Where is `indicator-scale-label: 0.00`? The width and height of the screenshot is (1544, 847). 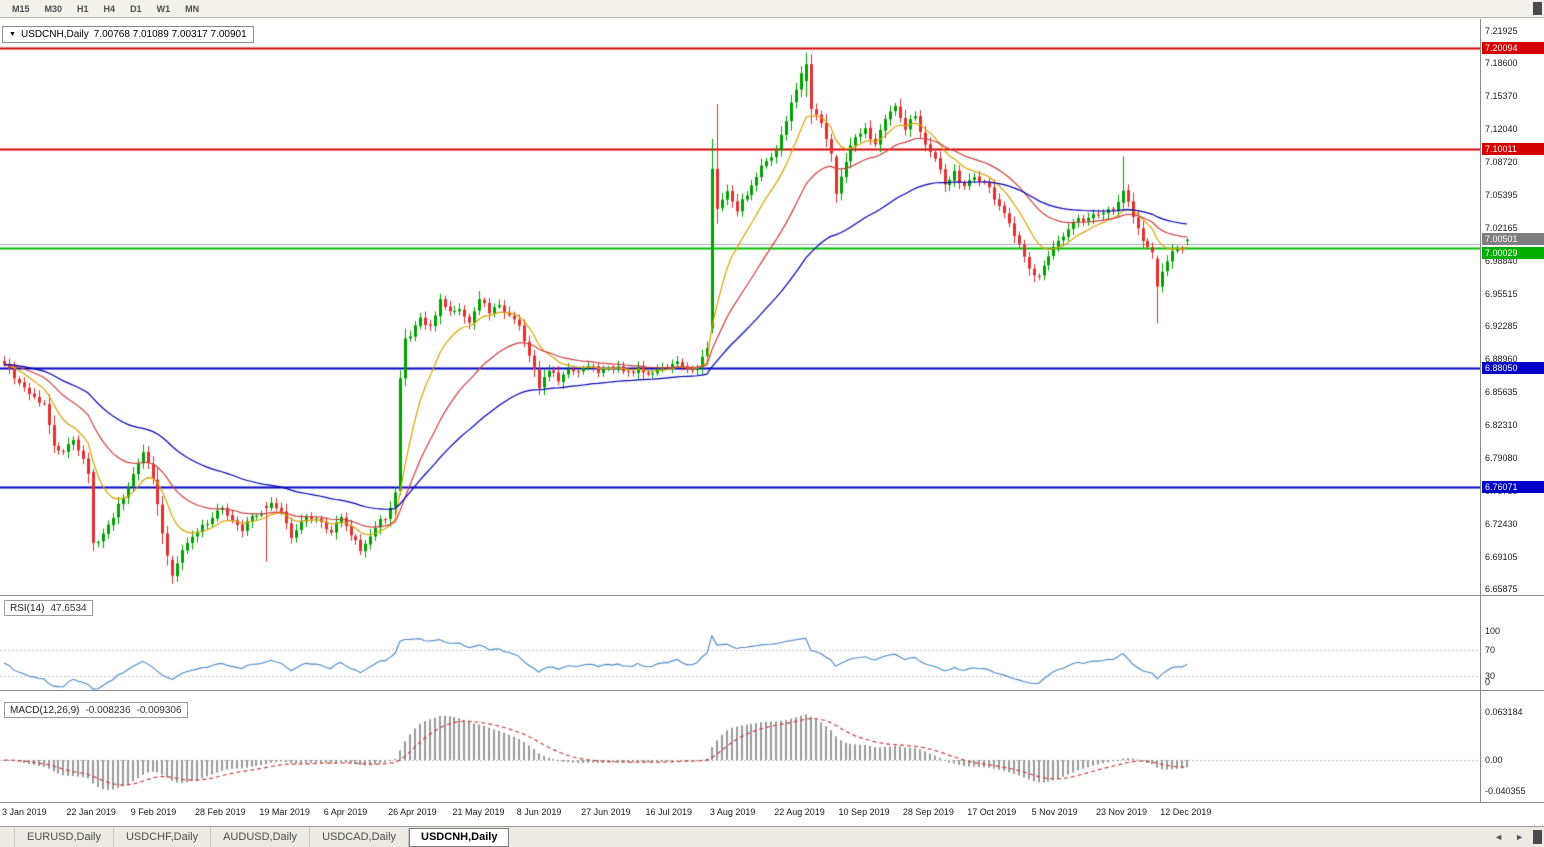
indicator-scale-label: 0.00 is located at coordinates (1494, 760).